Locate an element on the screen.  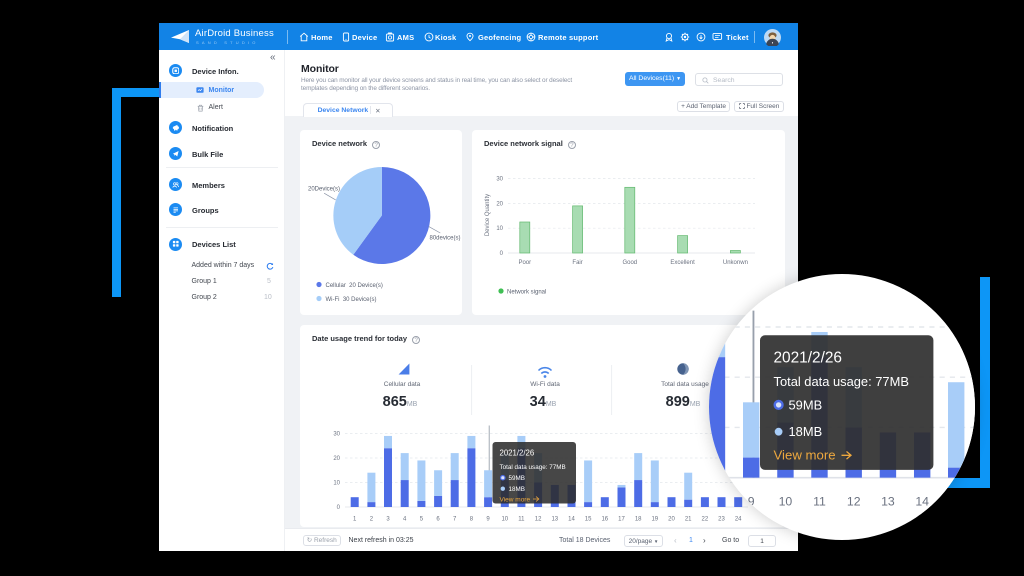
svg-text: 11 is located at coordinates (521, 520).